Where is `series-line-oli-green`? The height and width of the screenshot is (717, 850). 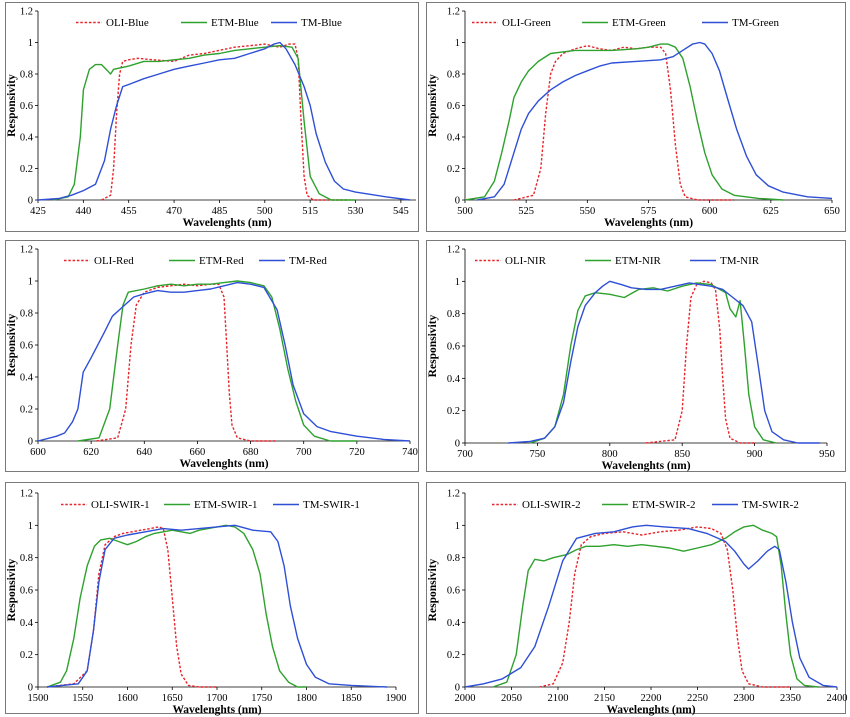
series-line-oli-green is located at coordinates (624, 123).